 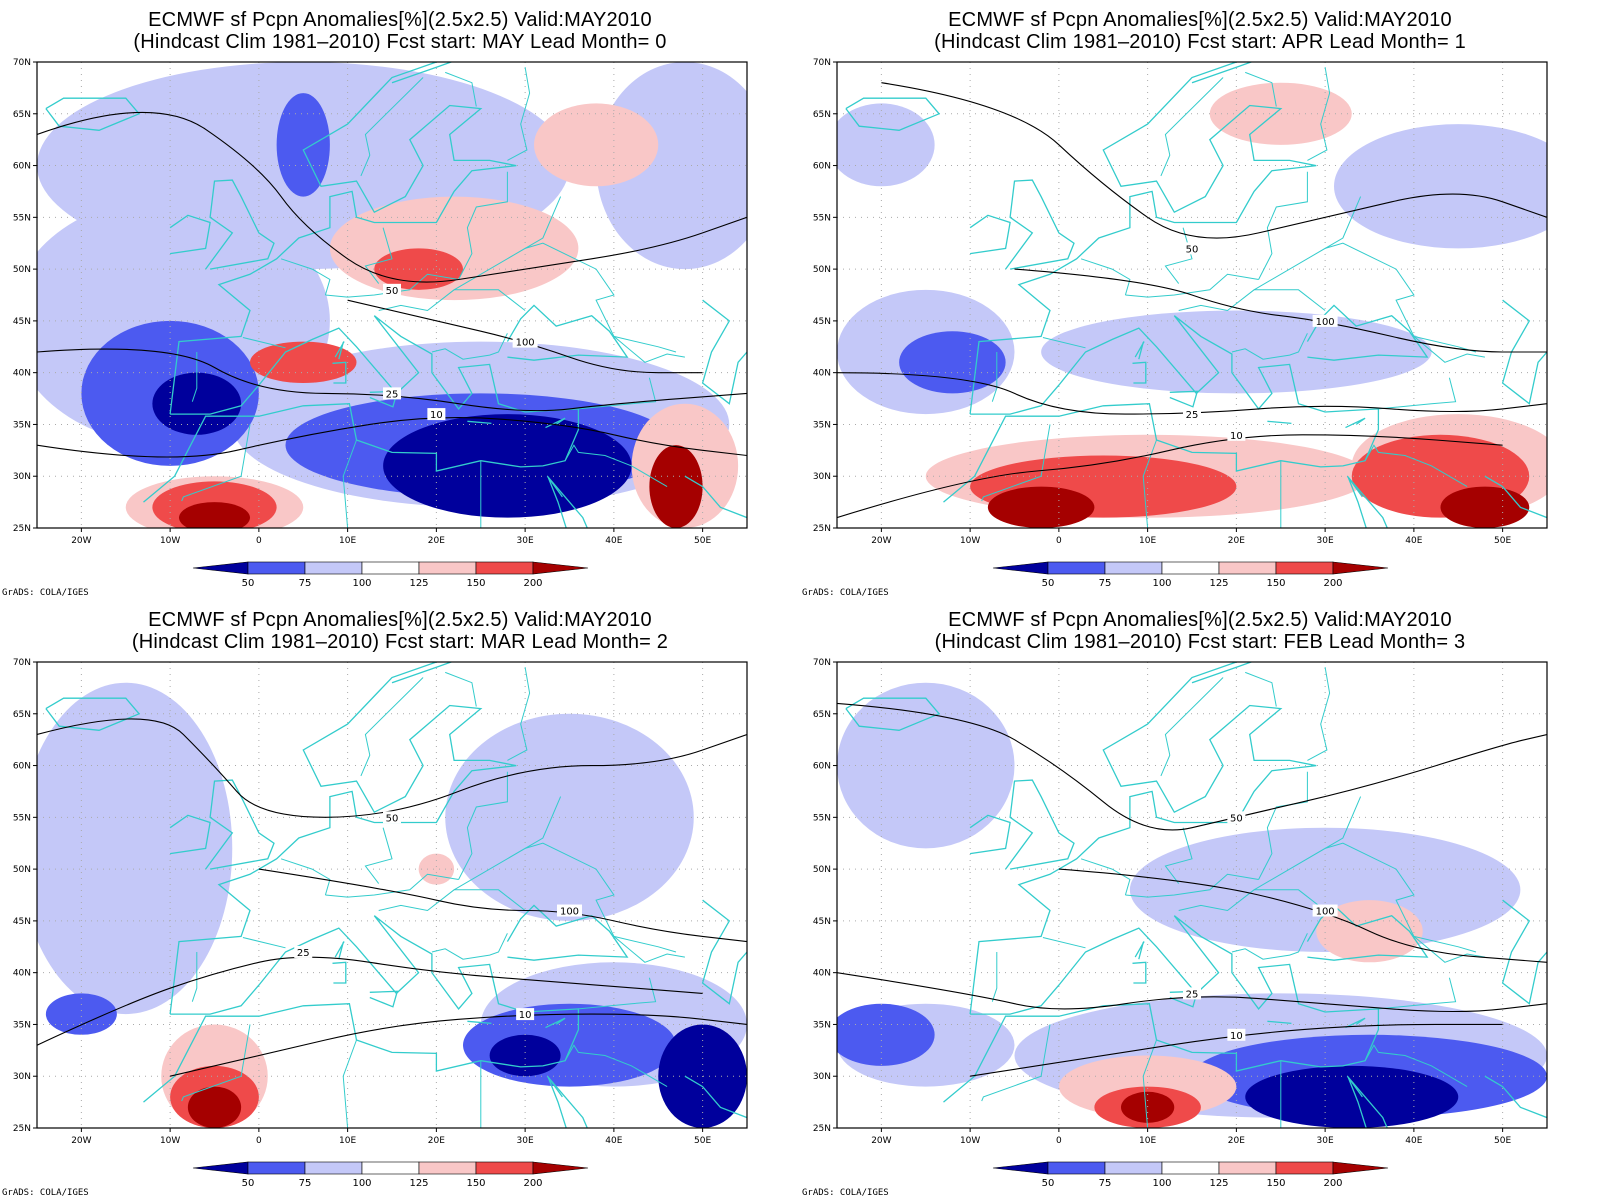 I want to click on color-bar-label: 125, so click(x=1218, y=583).